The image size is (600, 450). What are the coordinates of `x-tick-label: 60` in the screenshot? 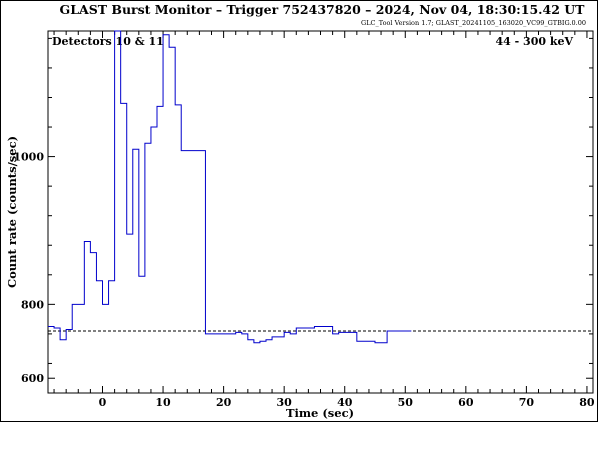 It's located at (466, 402).